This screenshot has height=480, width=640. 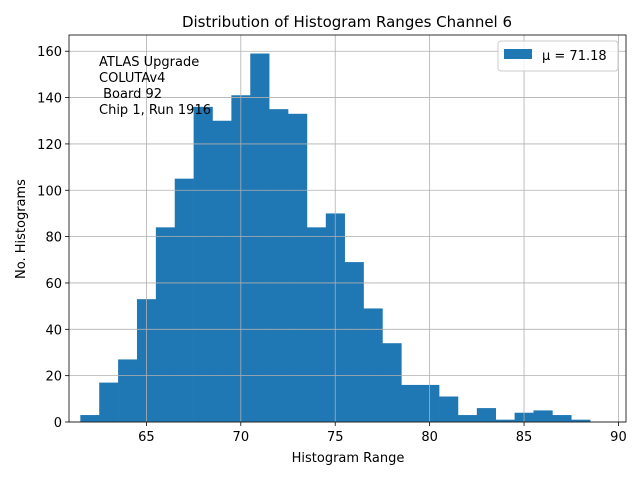 What do you see at coordinates (518, 54) in the screenshot?
I see `legend-swatch` at bounding box center [518, 54].